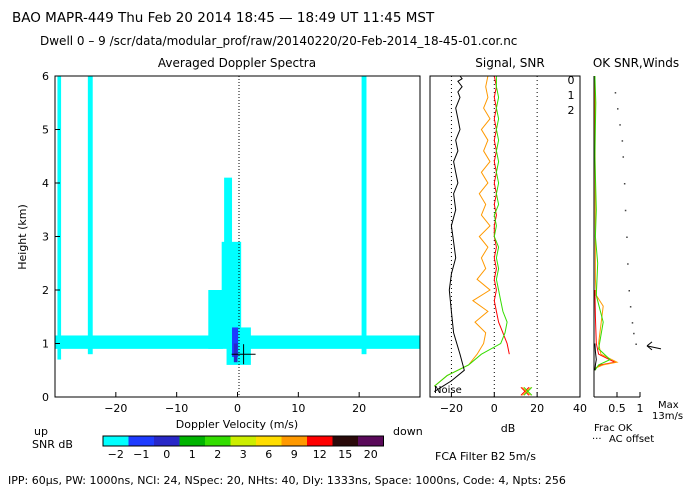  I want to click on colorbar-tick-0: −2, so click(116, 454).